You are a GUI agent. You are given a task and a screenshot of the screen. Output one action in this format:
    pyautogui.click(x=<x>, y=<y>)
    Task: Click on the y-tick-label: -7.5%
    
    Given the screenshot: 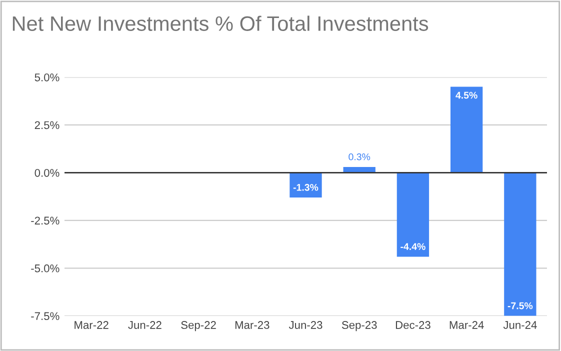 What is the action you would take?
    pyautogui.click(x=45, y=316)
    